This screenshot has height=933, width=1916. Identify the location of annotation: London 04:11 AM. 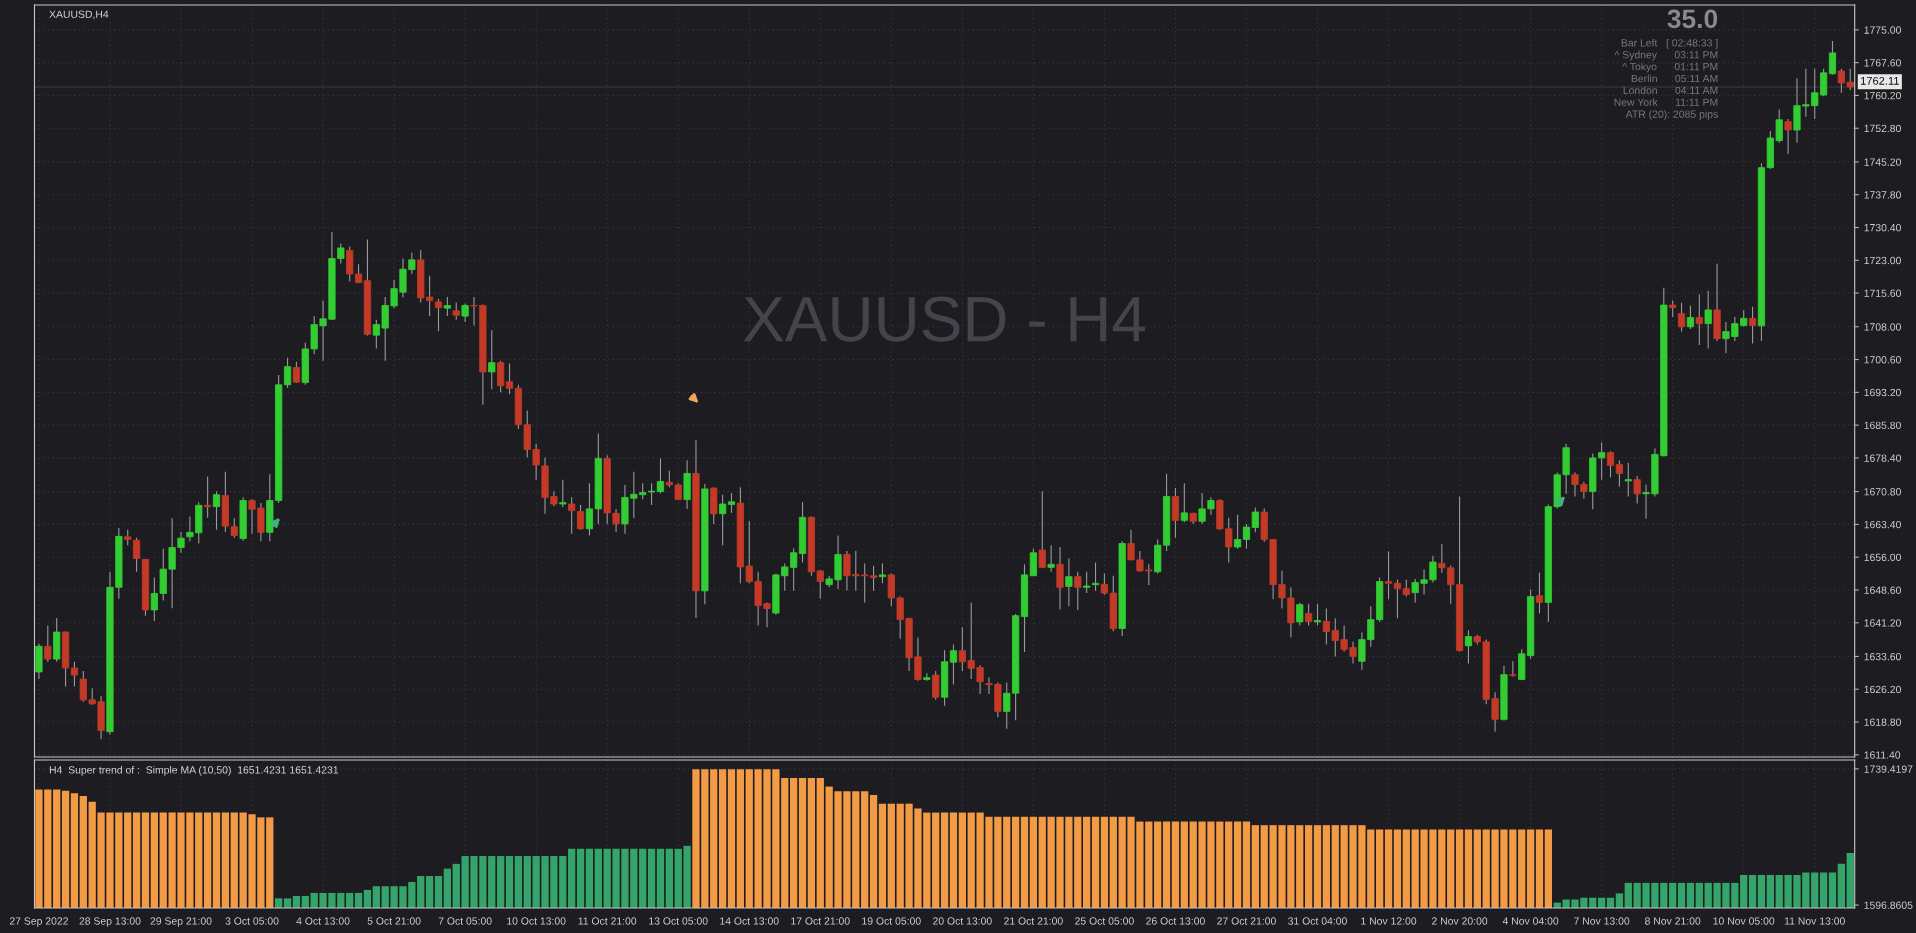
(1670, 90).